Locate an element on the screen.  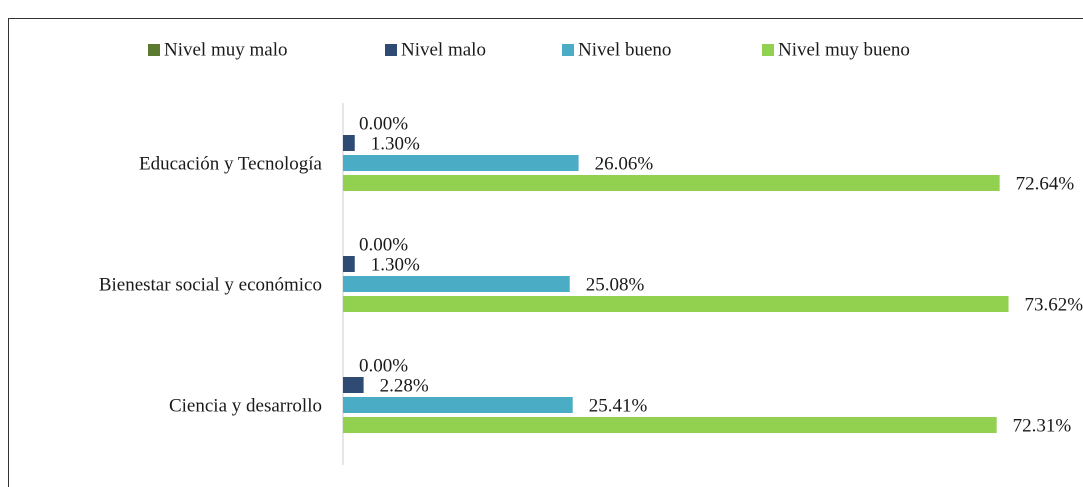
data-label: 72.64% is located at coordinates (1045, 183).